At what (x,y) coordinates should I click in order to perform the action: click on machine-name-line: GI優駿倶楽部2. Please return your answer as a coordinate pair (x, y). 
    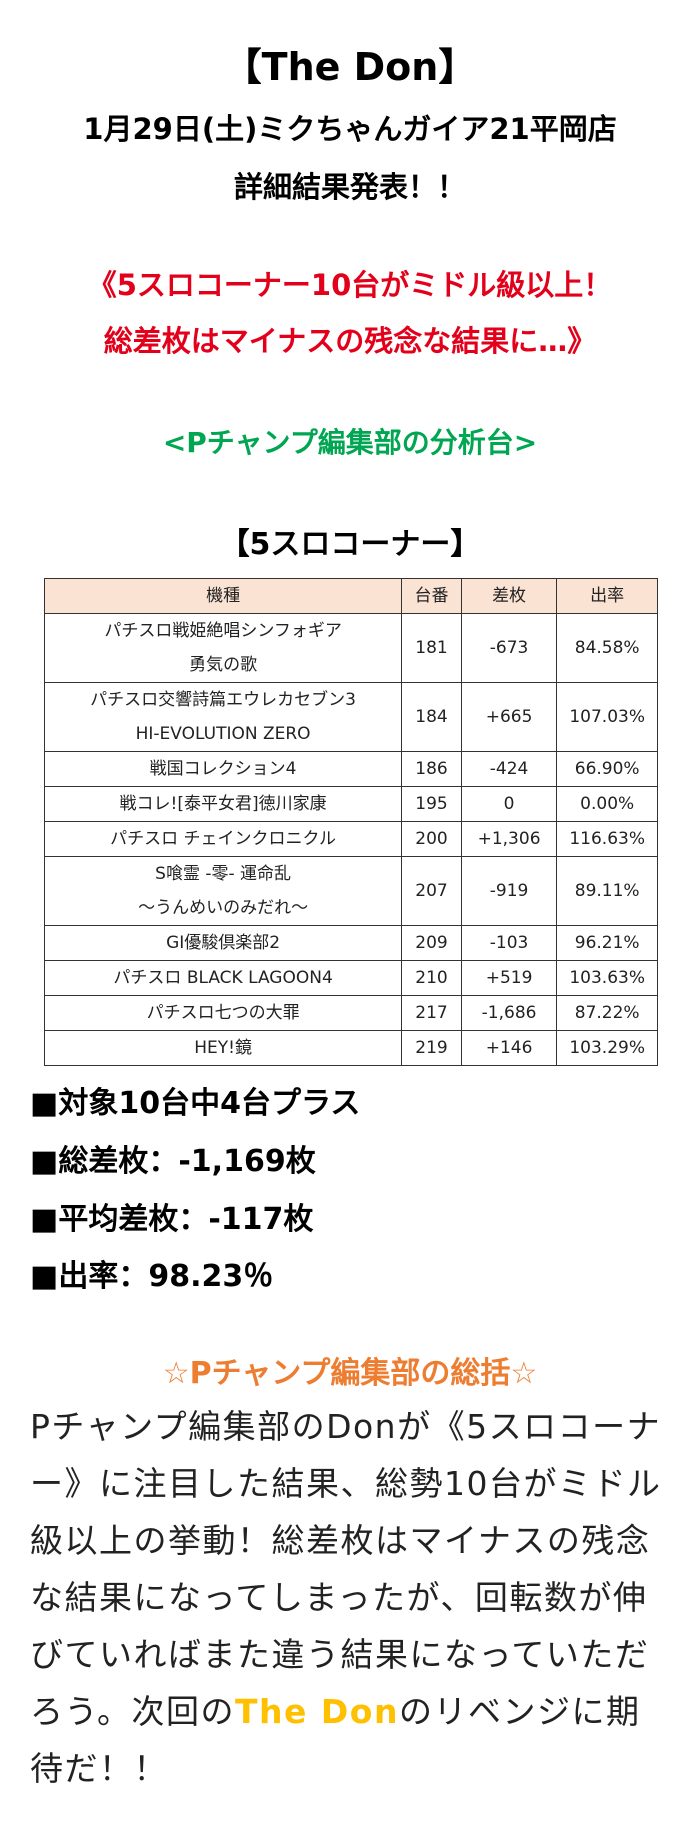
    Looking at the image, I should click on (223, 943).